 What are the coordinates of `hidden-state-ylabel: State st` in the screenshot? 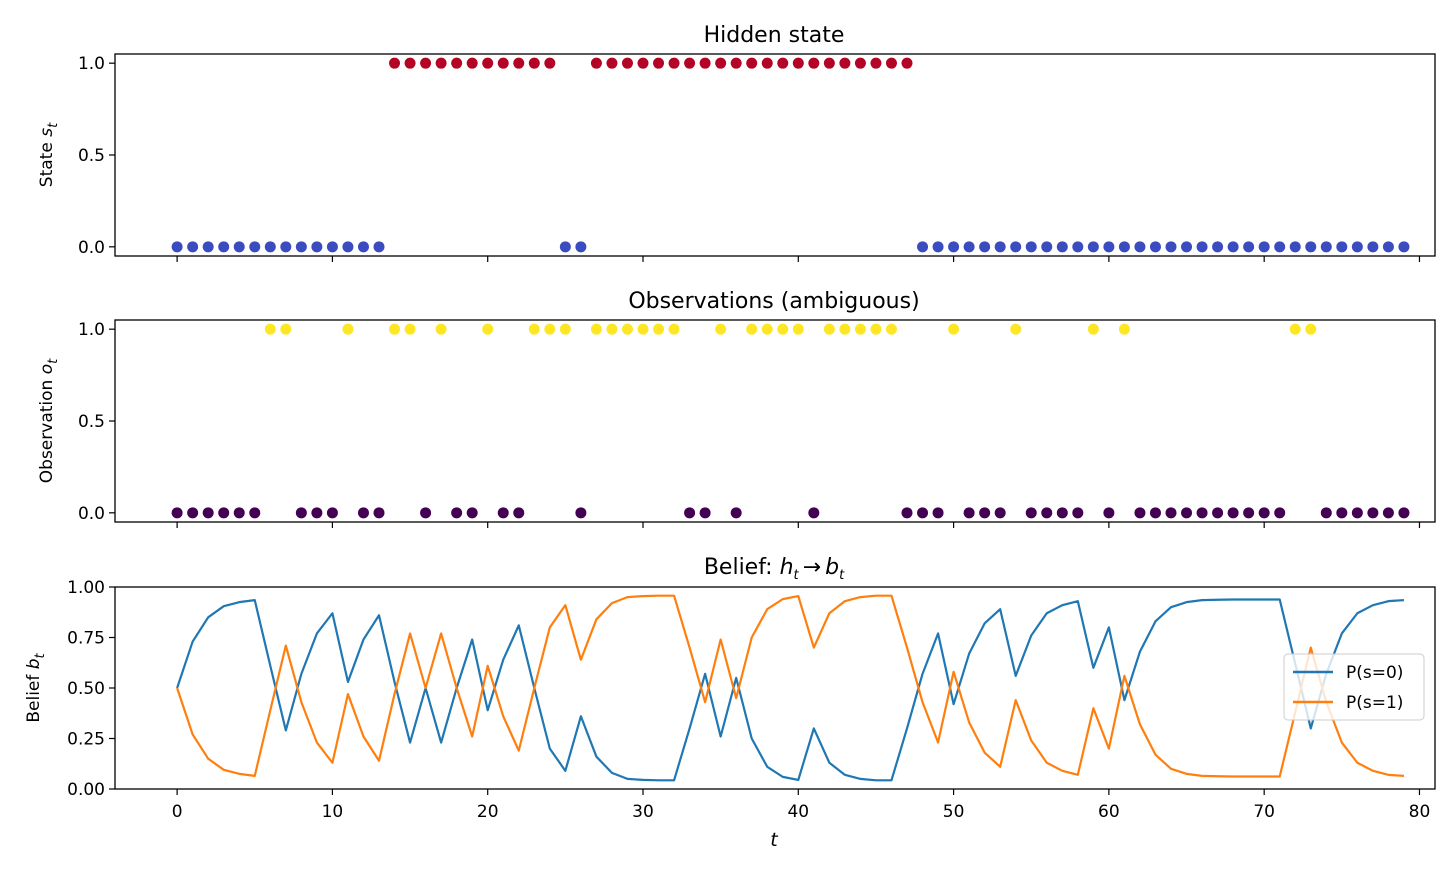 It's located at (49, 154).